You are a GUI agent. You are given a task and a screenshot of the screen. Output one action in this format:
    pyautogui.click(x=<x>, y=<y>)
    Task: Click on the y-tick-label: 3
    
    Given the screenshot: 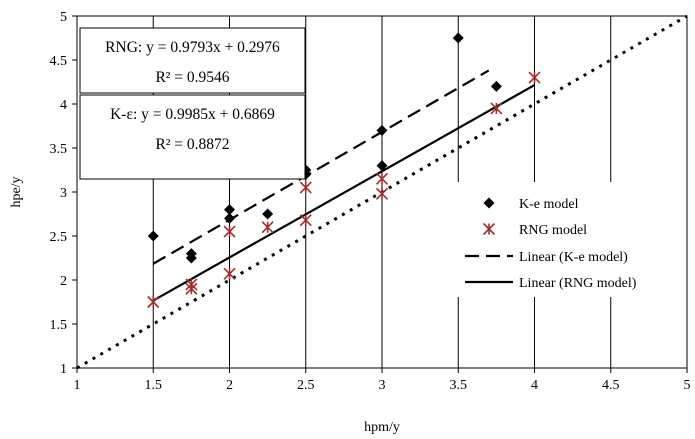 What is the action you would take?
    pyautogui.click(x=63, y=193)
    